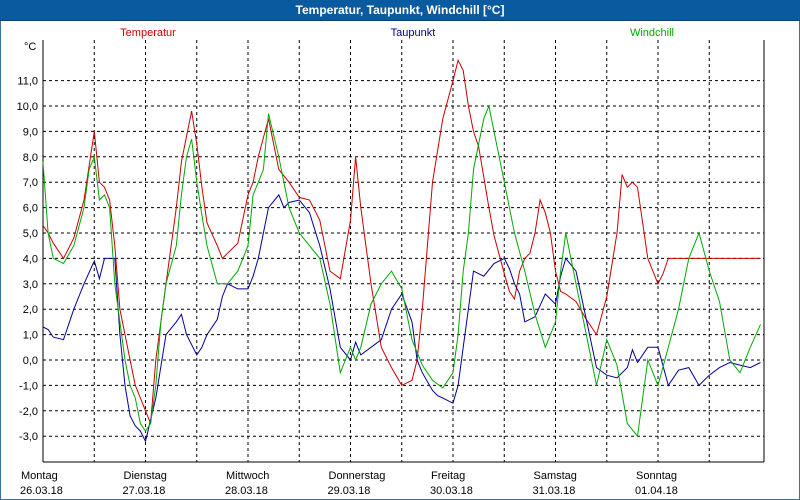 The image size is (800, 500). What do you see at coordinates (555, 476) in the screenshot?
I see `day-name-label: Samstag` at bounding box center [555, 476].